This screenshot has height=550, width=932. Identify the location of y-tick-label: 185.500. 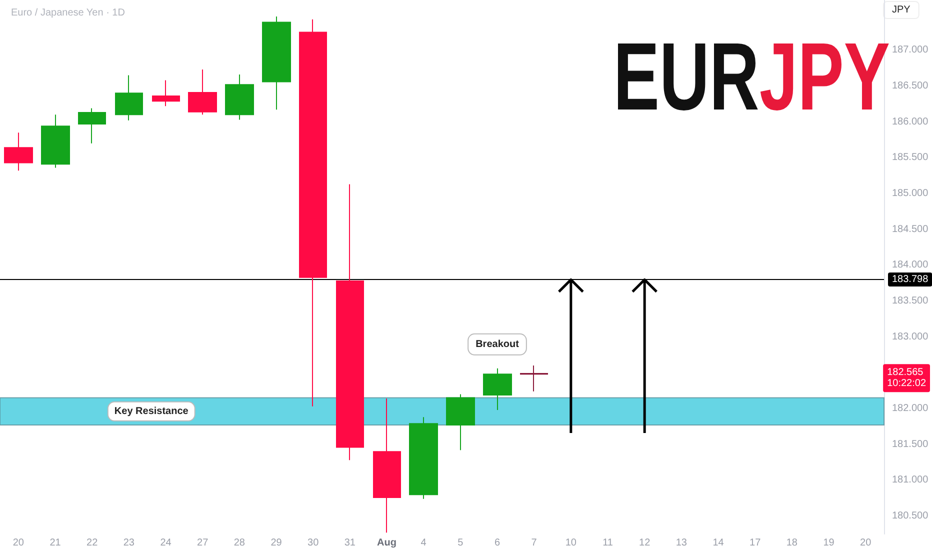
(910, 158).